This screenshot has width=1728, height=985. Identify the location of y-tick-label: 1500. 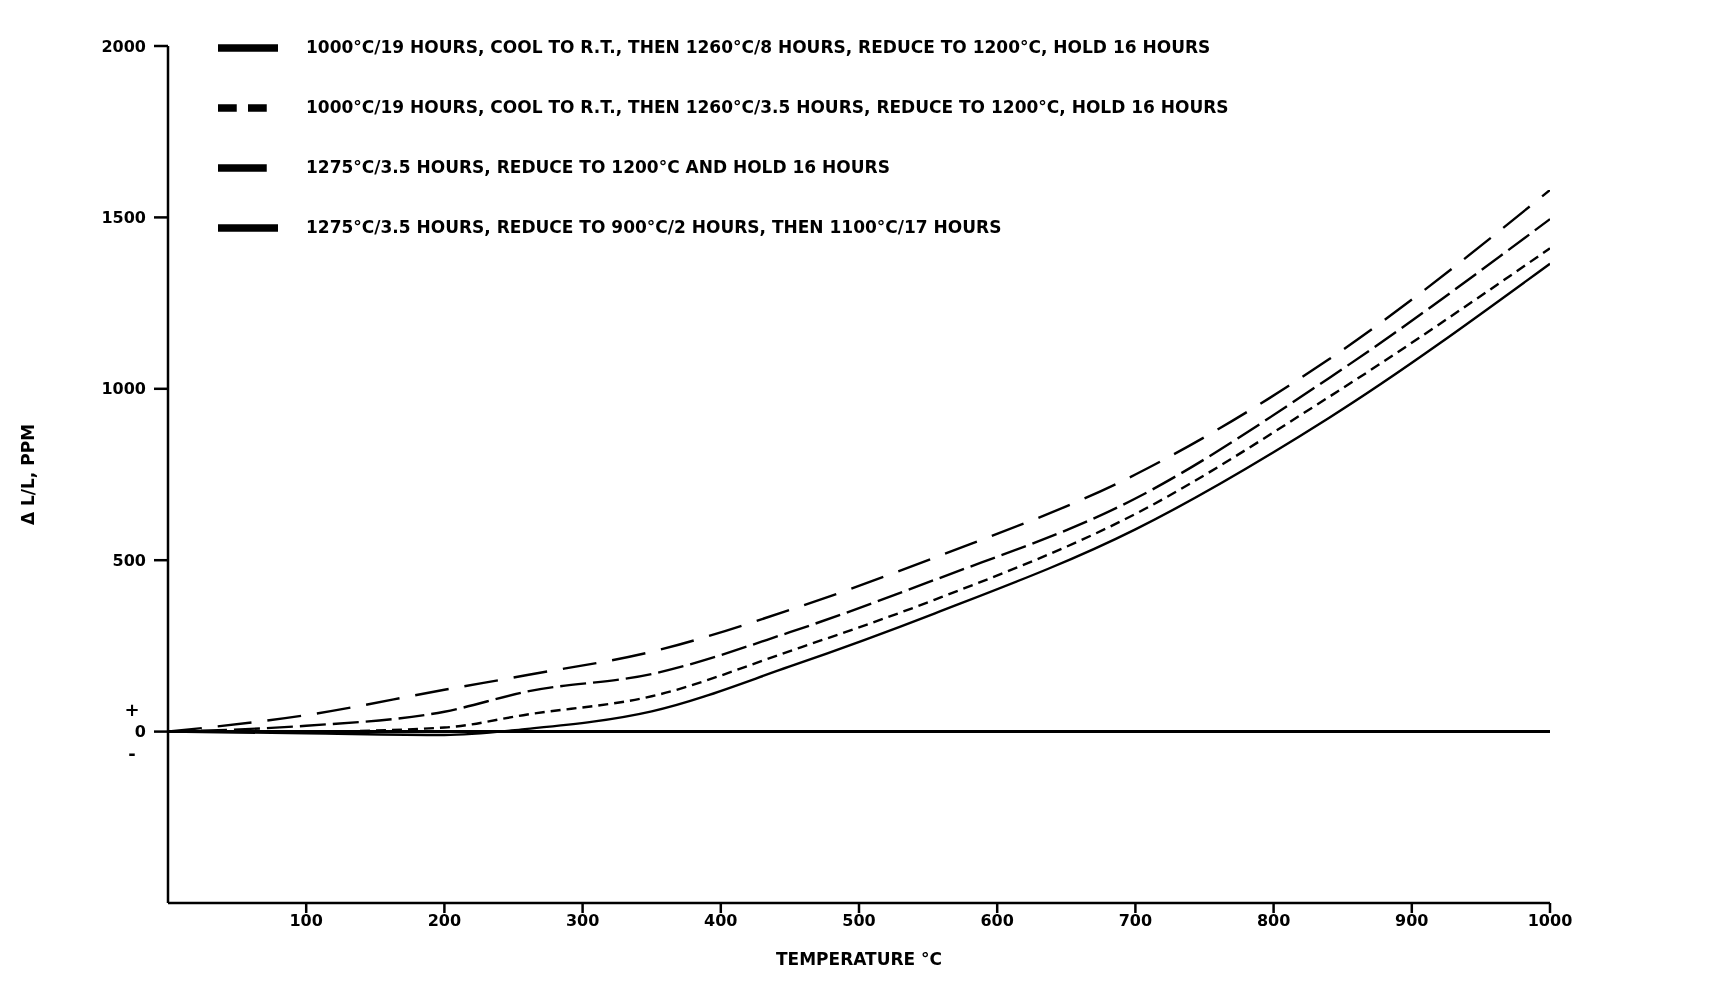
(123, 218).